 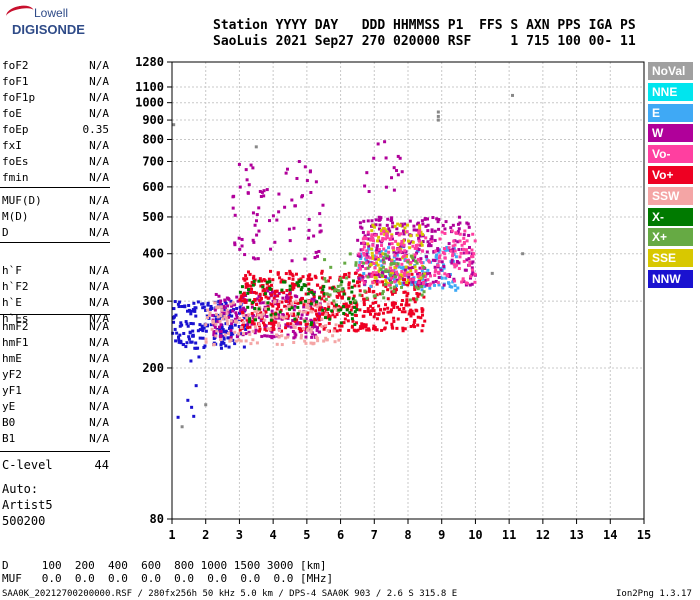 I want to click on param-row-hmf1: hmF1 N/A, so click(x=55, y=342).